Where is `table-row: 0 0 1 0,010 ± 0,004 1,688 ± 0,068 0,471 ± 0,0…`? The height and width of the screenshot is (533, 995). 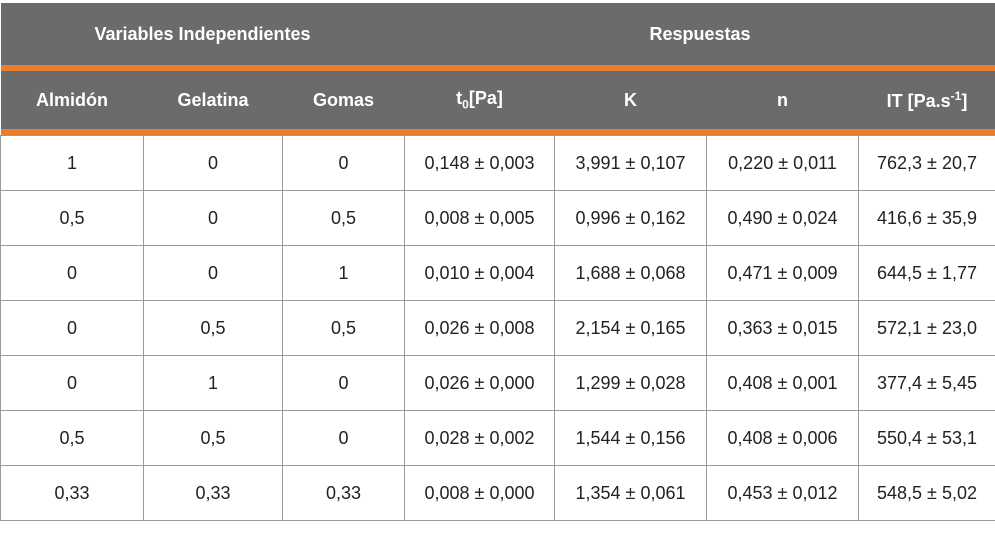
table-row: 0 0 1 0,010 ± 0,004 1,688 ± 0,068 0,471 ± 0,0… is located at coordinates (497, 273).